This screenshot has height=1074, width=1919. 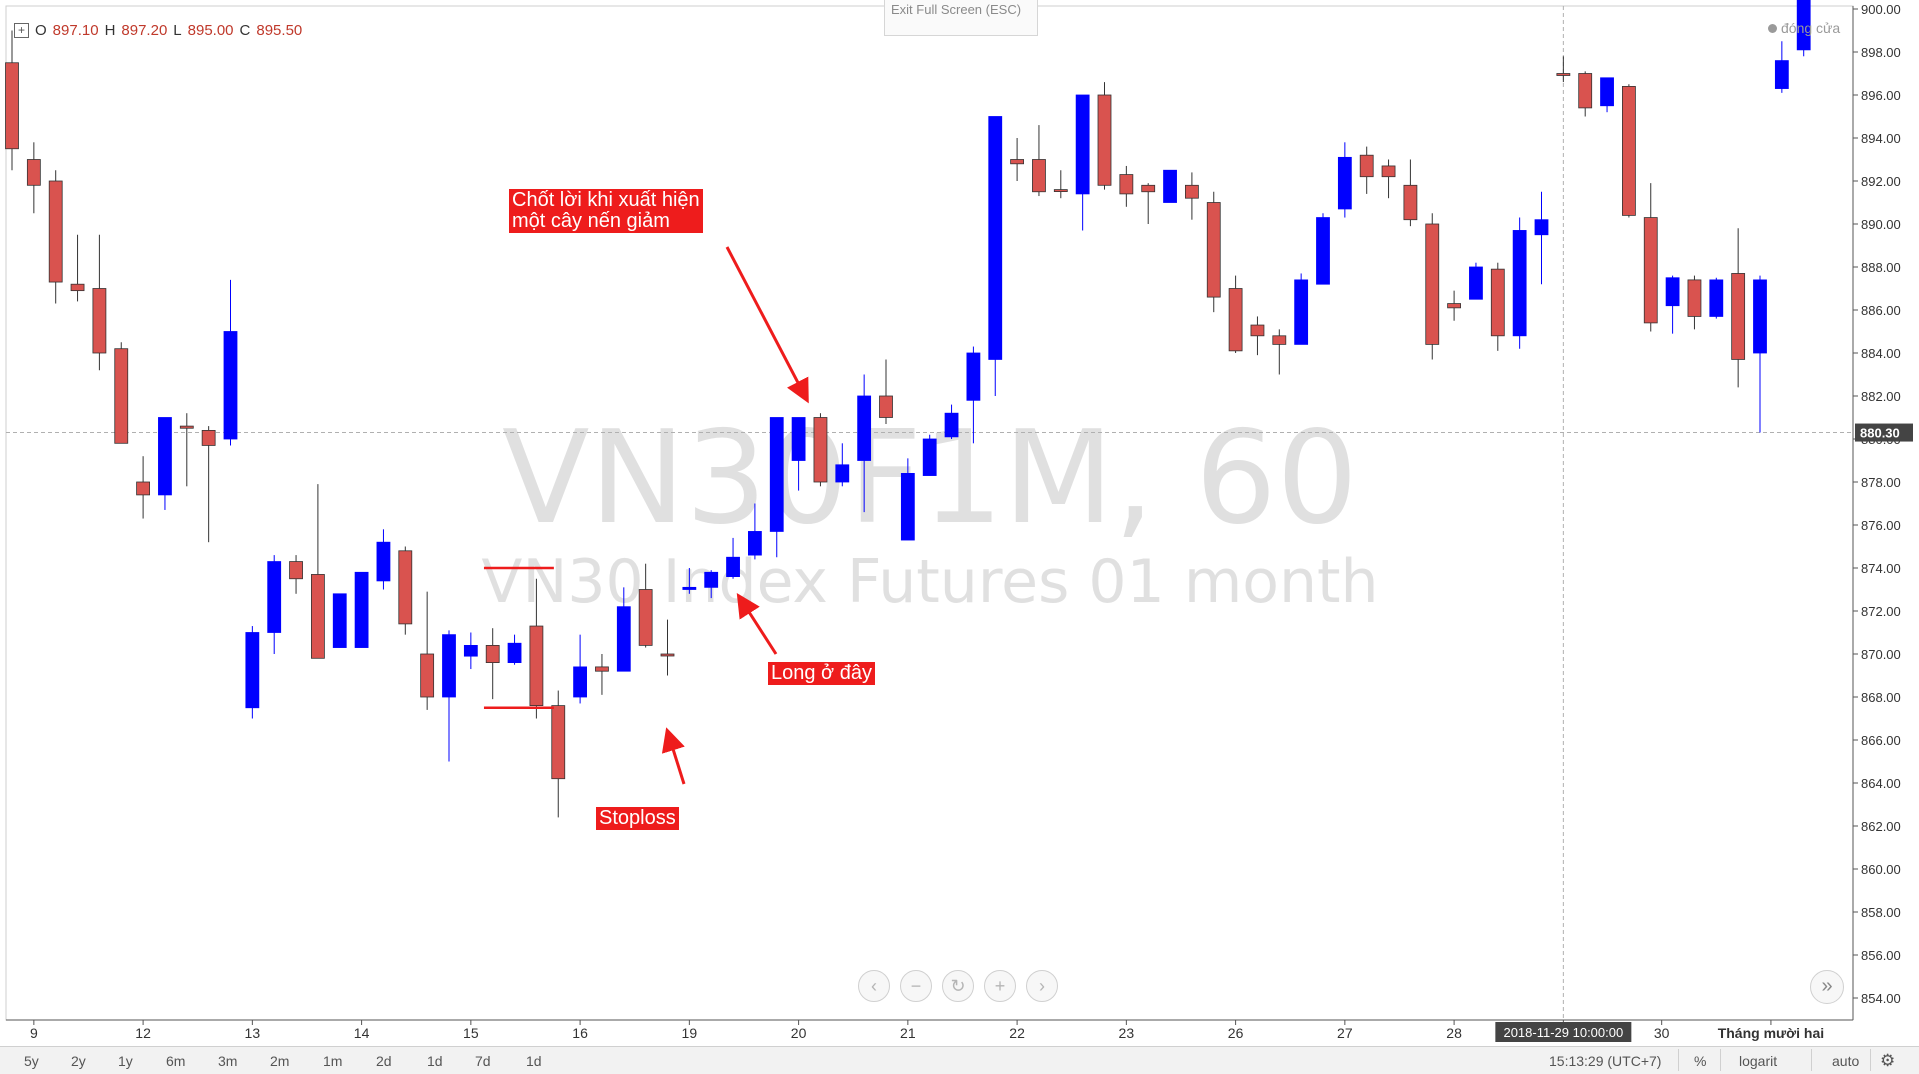 I want to click on range-1d: 1d, so click(x=435, y=1061).